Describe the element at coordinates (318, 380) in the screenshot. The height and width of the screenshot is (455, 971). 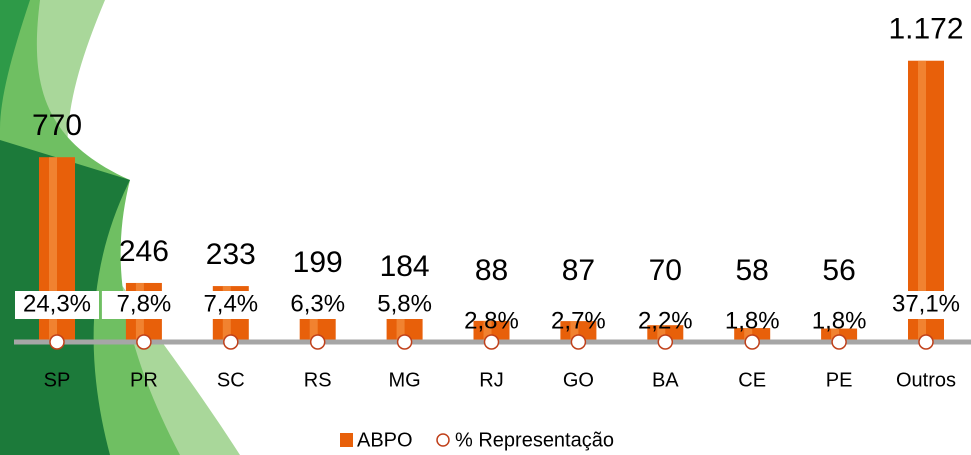
I see `x-tick-label: RS` at that location.